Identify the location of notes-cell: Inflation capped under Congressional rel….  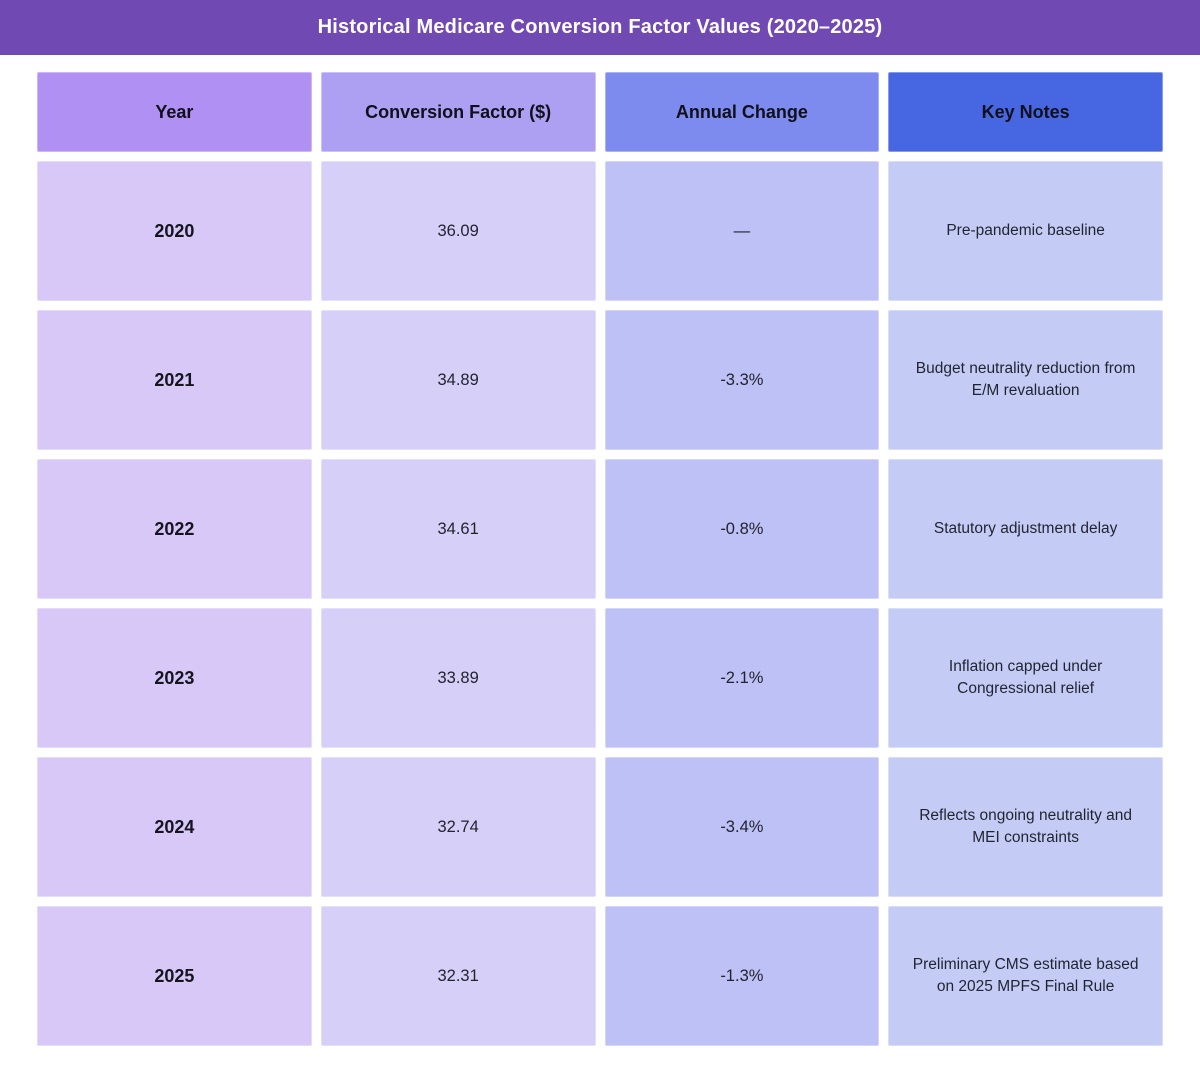
(1025, 678).